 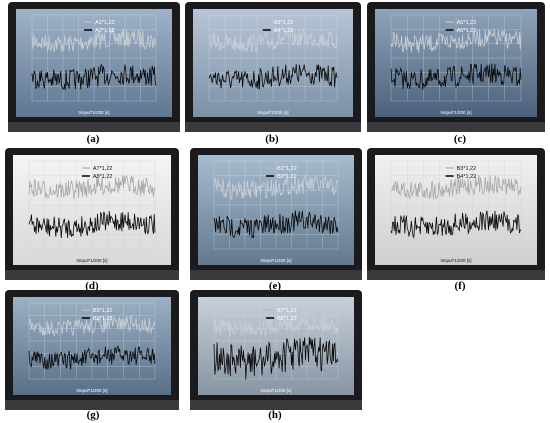 I want to click on legend-label: A5*1,22, so click(x=467, y=23).